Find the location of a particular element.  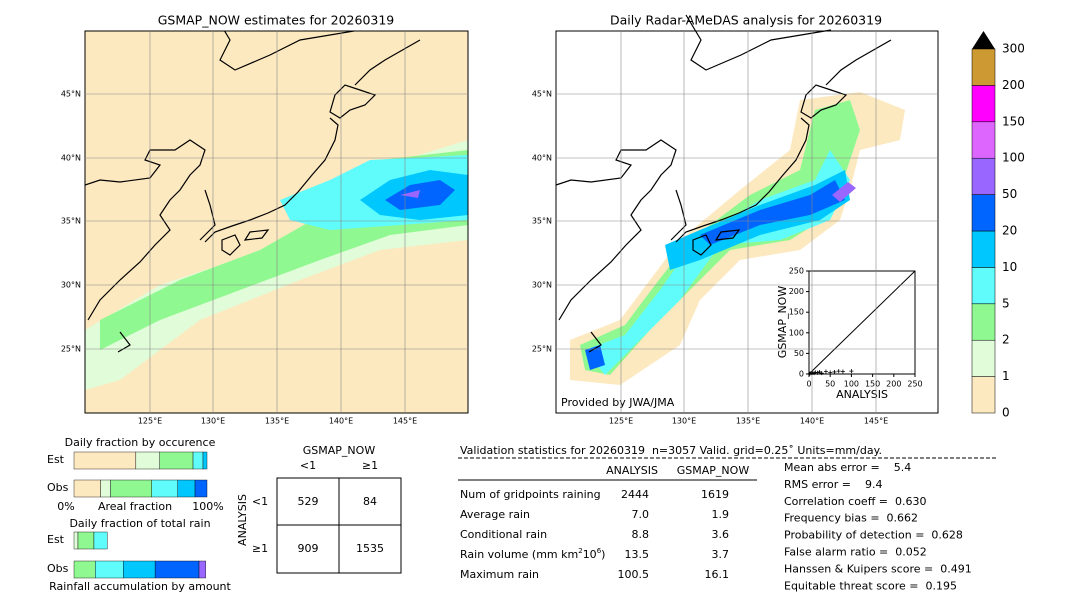

col-title: GSMAP_NOW is located at coordinates (339, 450).